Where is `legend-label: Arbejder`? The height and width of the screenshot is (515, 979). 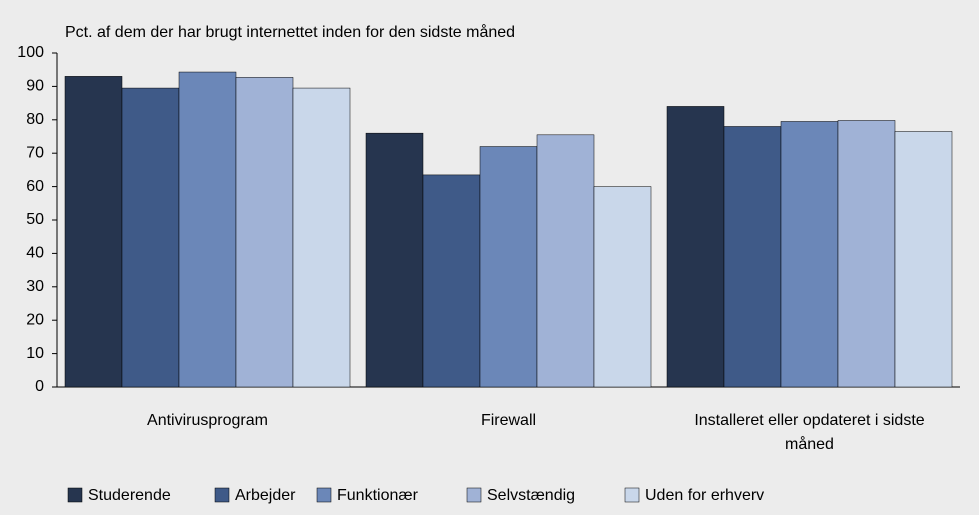 legend-label: Arbejder is located at coordinates (265, 495).